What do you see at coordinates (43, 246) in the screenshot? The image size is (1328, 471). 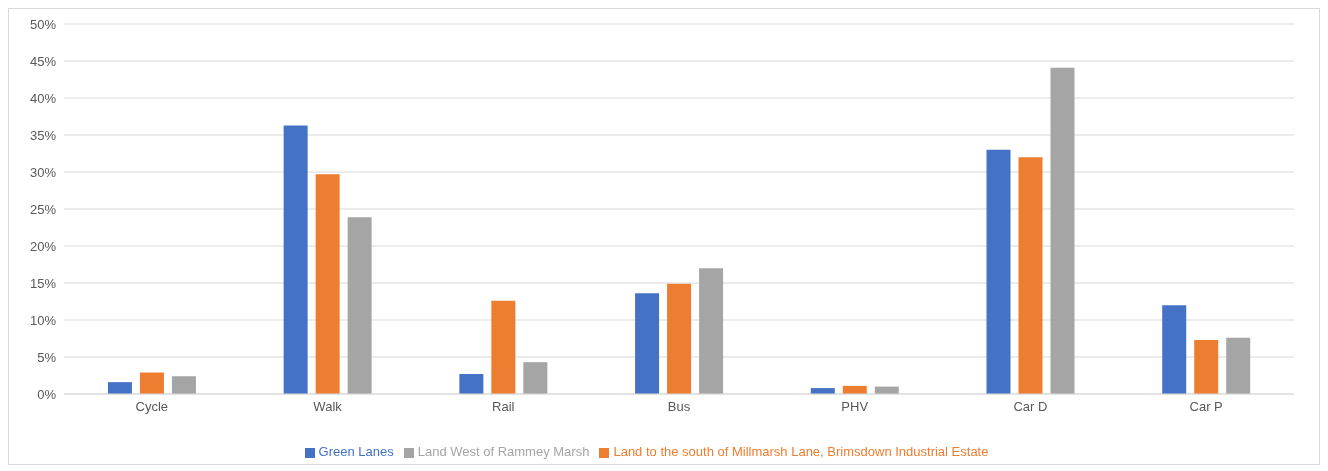 I see `y-tick-label: 20%` at bounding box center [43, 246].